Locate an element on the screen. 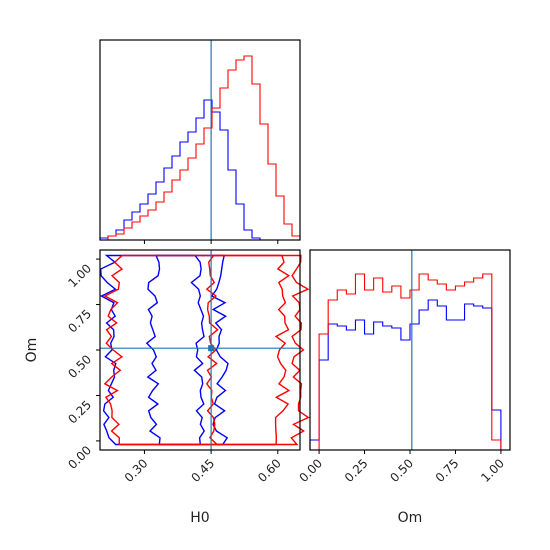 This screenshot has height=550, width=550. x-axis-label-om: Om is located at coordinates (410, 518).